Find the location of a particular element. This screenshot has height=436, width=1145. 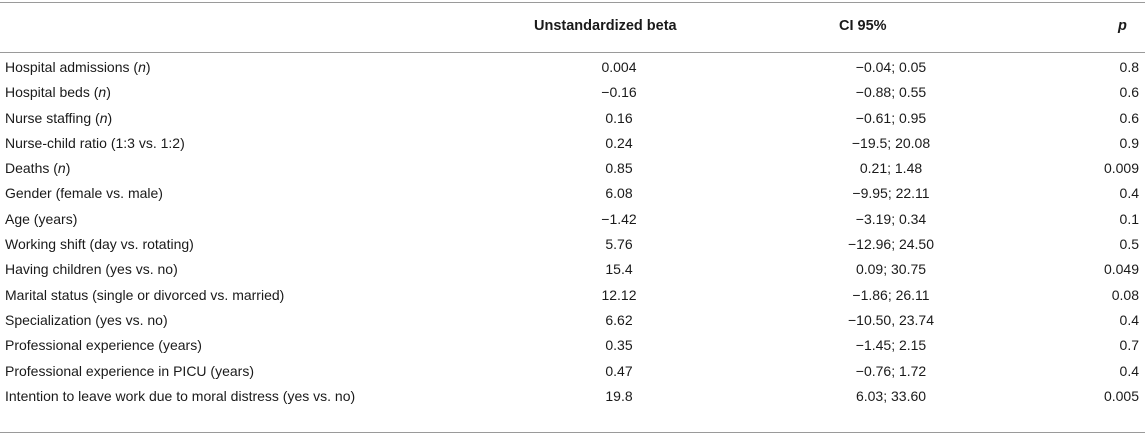

variable-cell: Nurse staffing (n) is located at coordinates (59, 117).